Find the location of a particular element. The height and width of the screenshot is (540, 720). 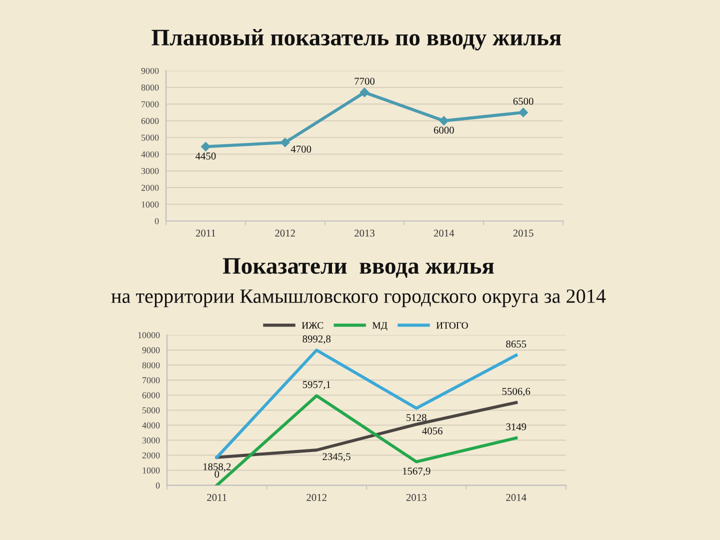

data-label: 5506,6 is located at coordinates (516, 392).